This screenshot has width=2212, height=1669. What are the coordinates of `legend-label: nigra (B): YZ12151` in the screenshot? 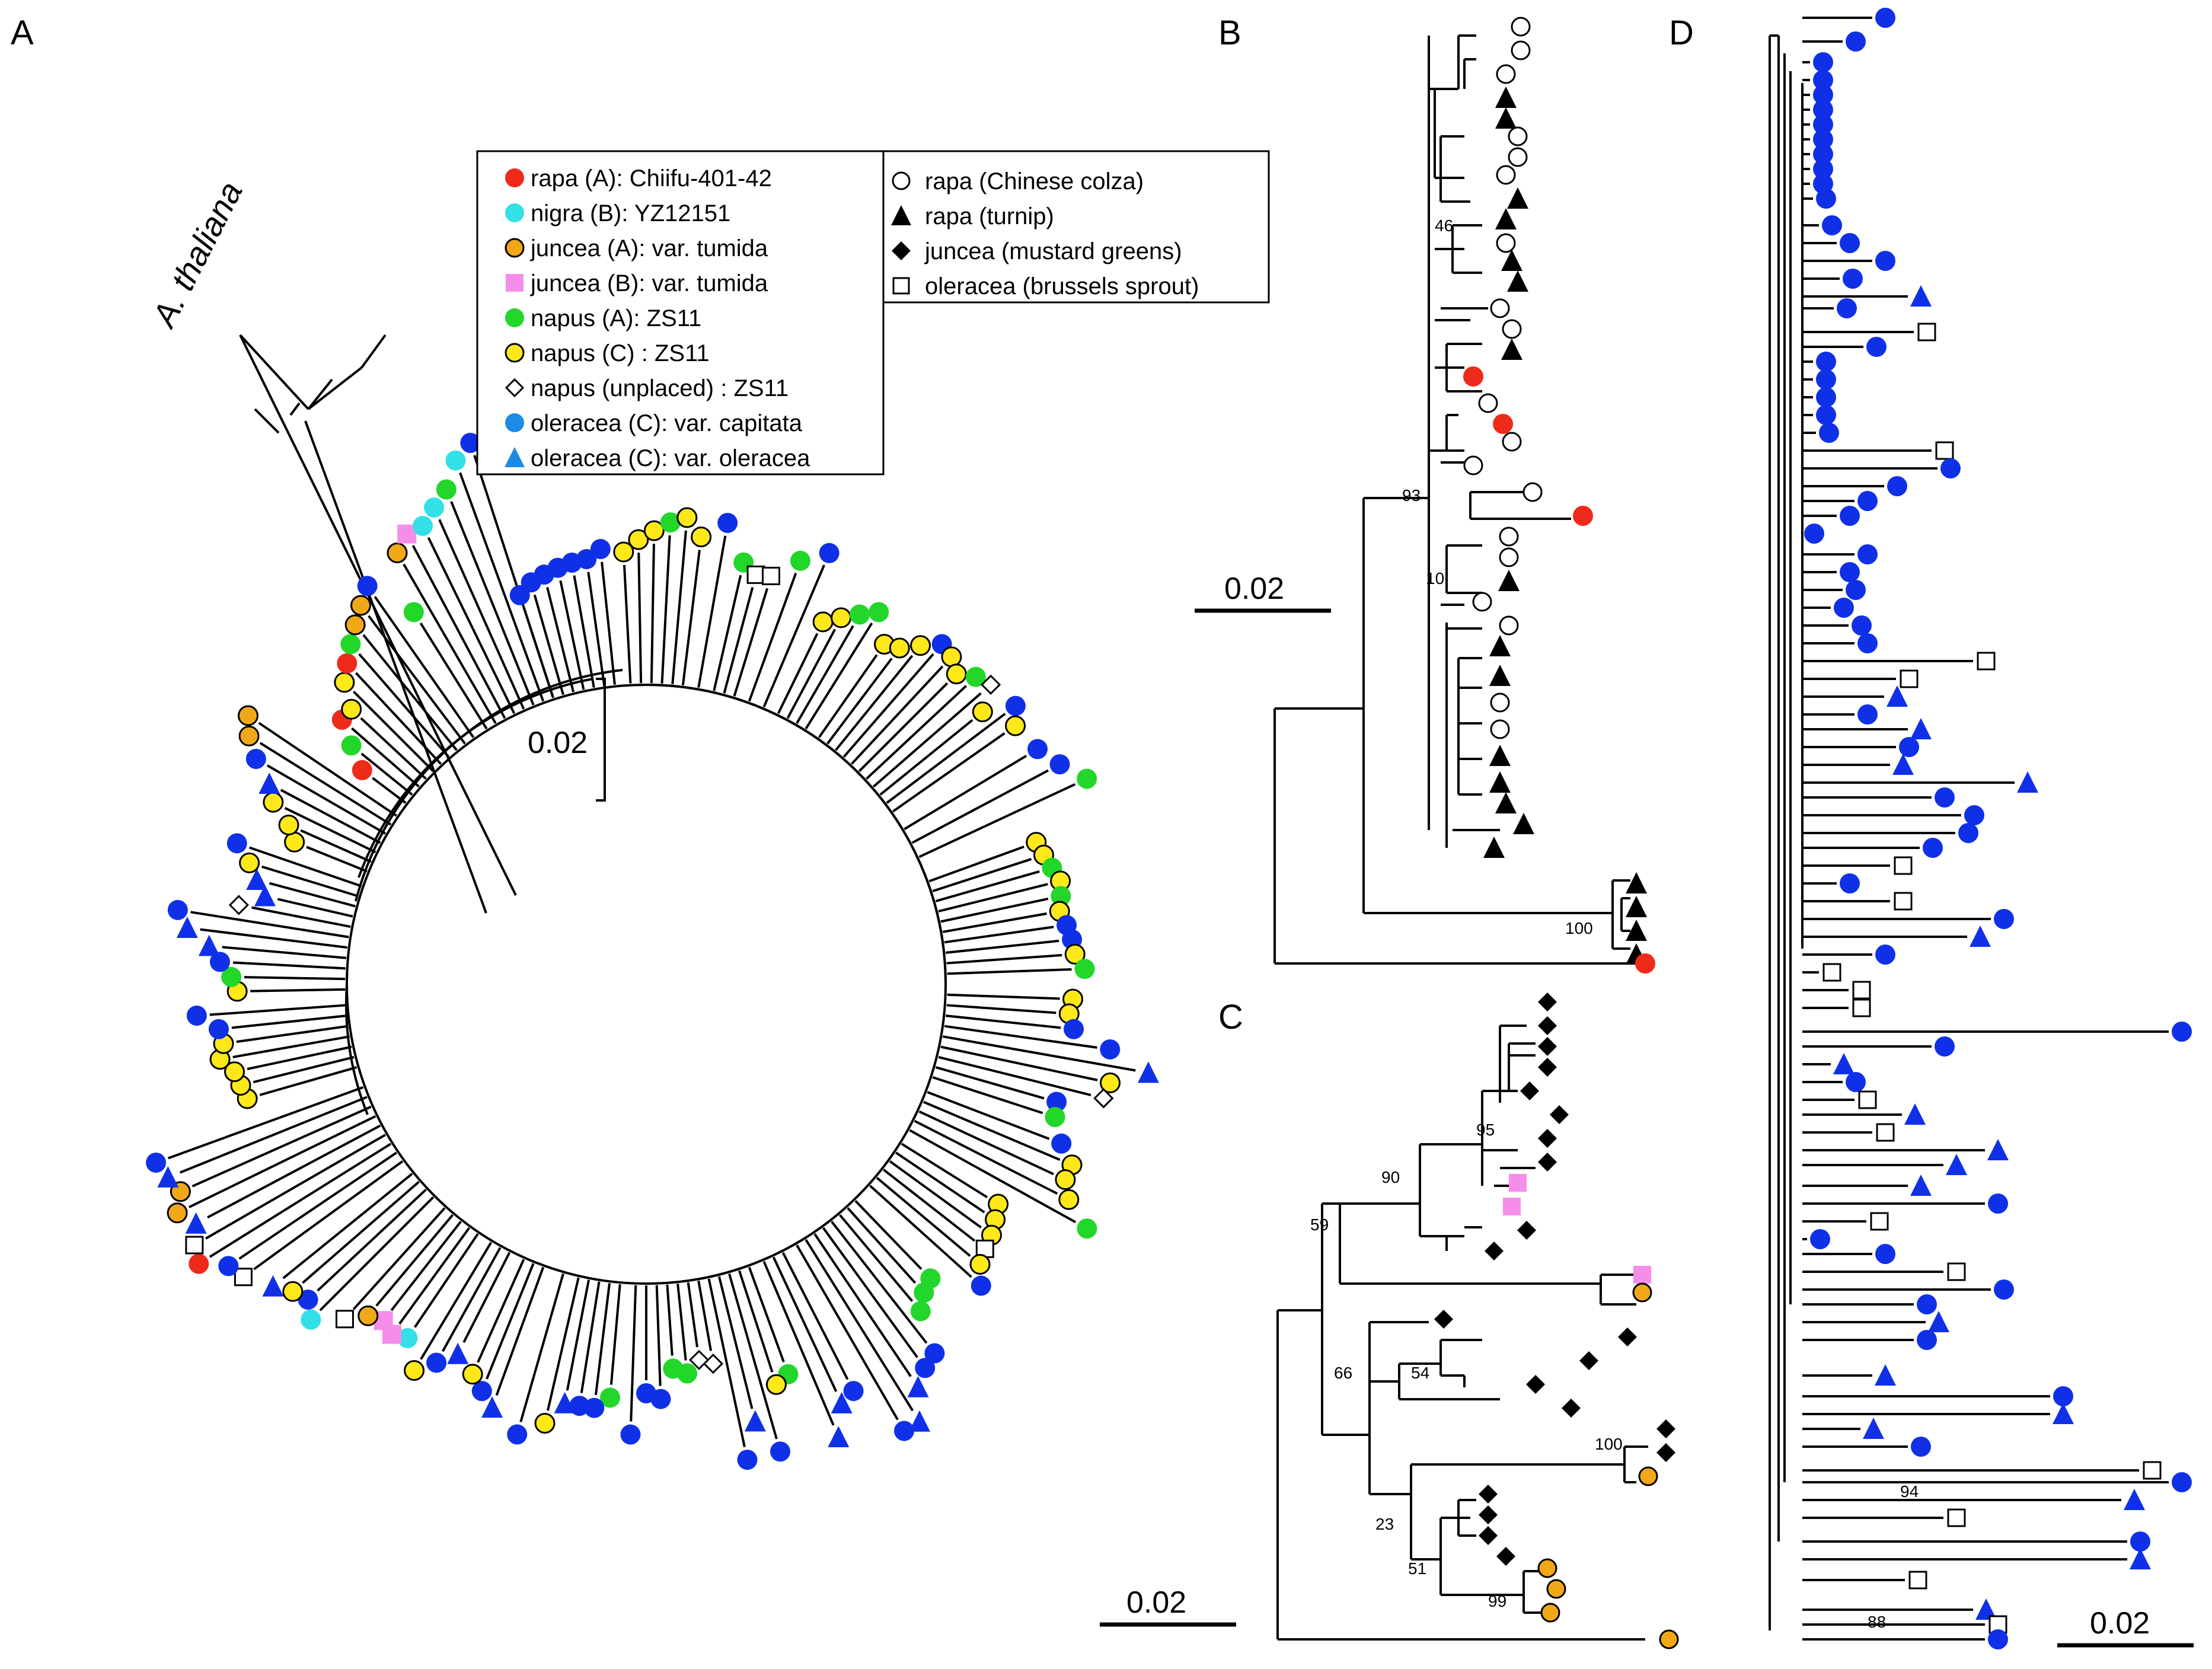 It's located at (630, 213).